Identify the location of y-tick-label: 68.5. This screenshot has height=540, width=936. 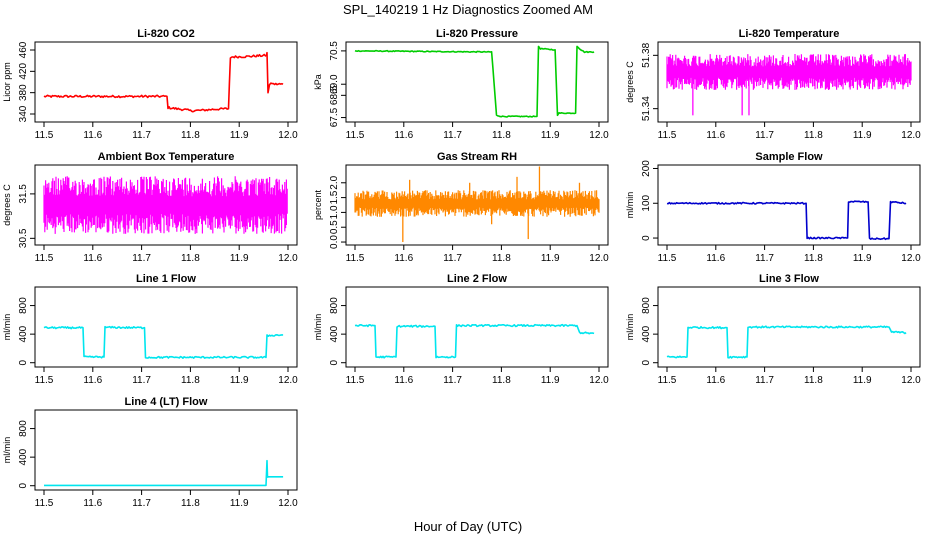
(334, 95).